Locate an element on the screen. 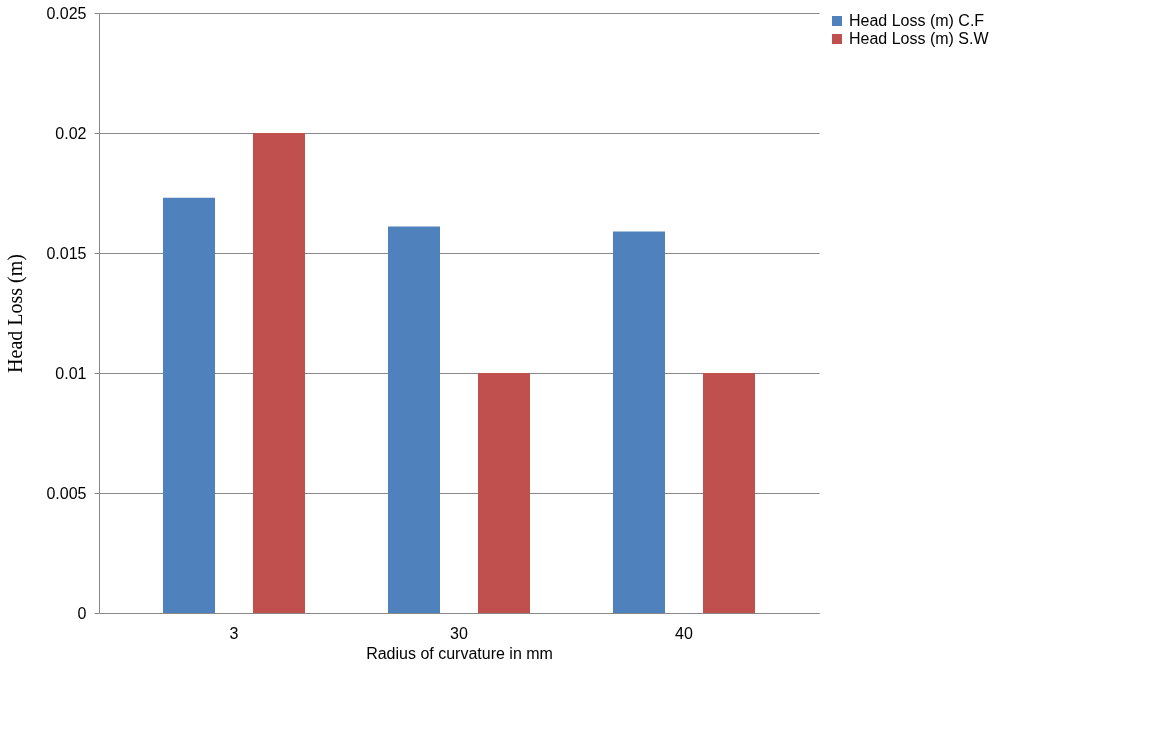 Image resolution: width=1165 pixels, height=742 pixels. y-tick-label: 0.01 is located at coordinates (71, 373).